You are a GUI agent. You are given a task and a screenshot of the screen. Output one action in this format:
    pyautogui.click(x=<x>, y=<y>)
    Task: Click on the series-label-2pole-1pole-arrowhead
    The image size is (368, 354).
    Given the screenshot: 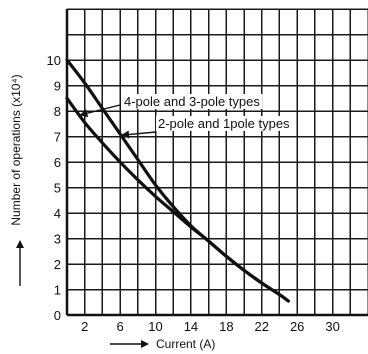 What is the action you would take?
    pyautogui.click(x=84, y=113)
    